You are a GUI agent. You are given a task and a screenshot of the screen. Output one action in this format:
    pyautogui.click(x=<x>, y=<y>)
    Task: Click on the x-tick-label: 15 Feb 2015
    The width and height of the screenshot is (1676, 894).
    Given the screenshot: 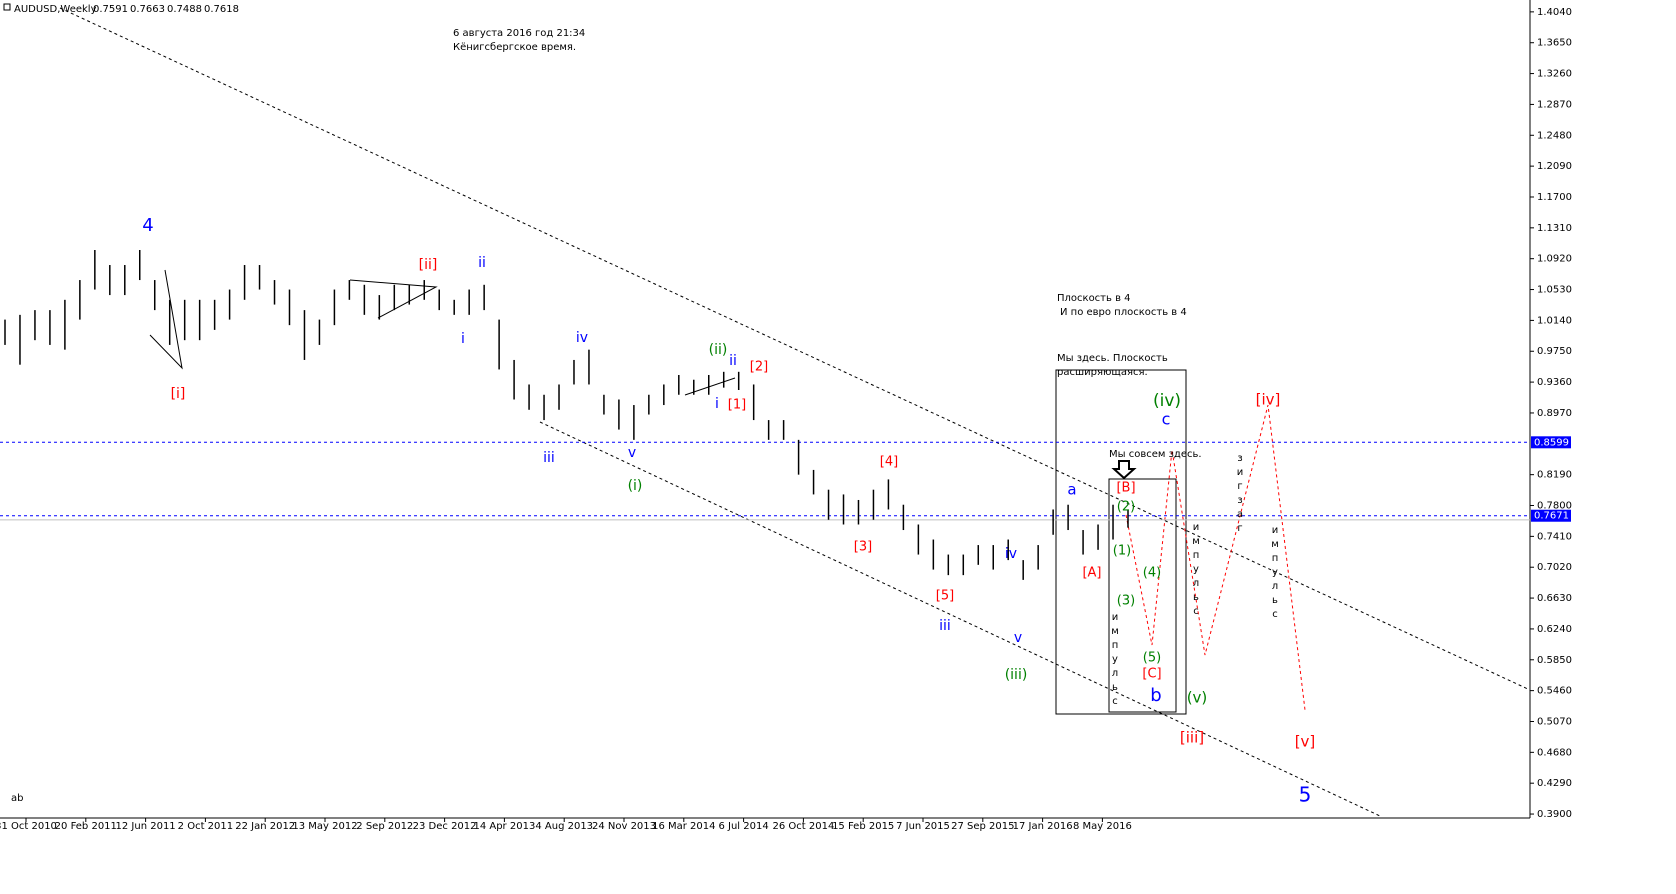 What is the action you would take?
    pyautogui.click(x=863, y=826)
    